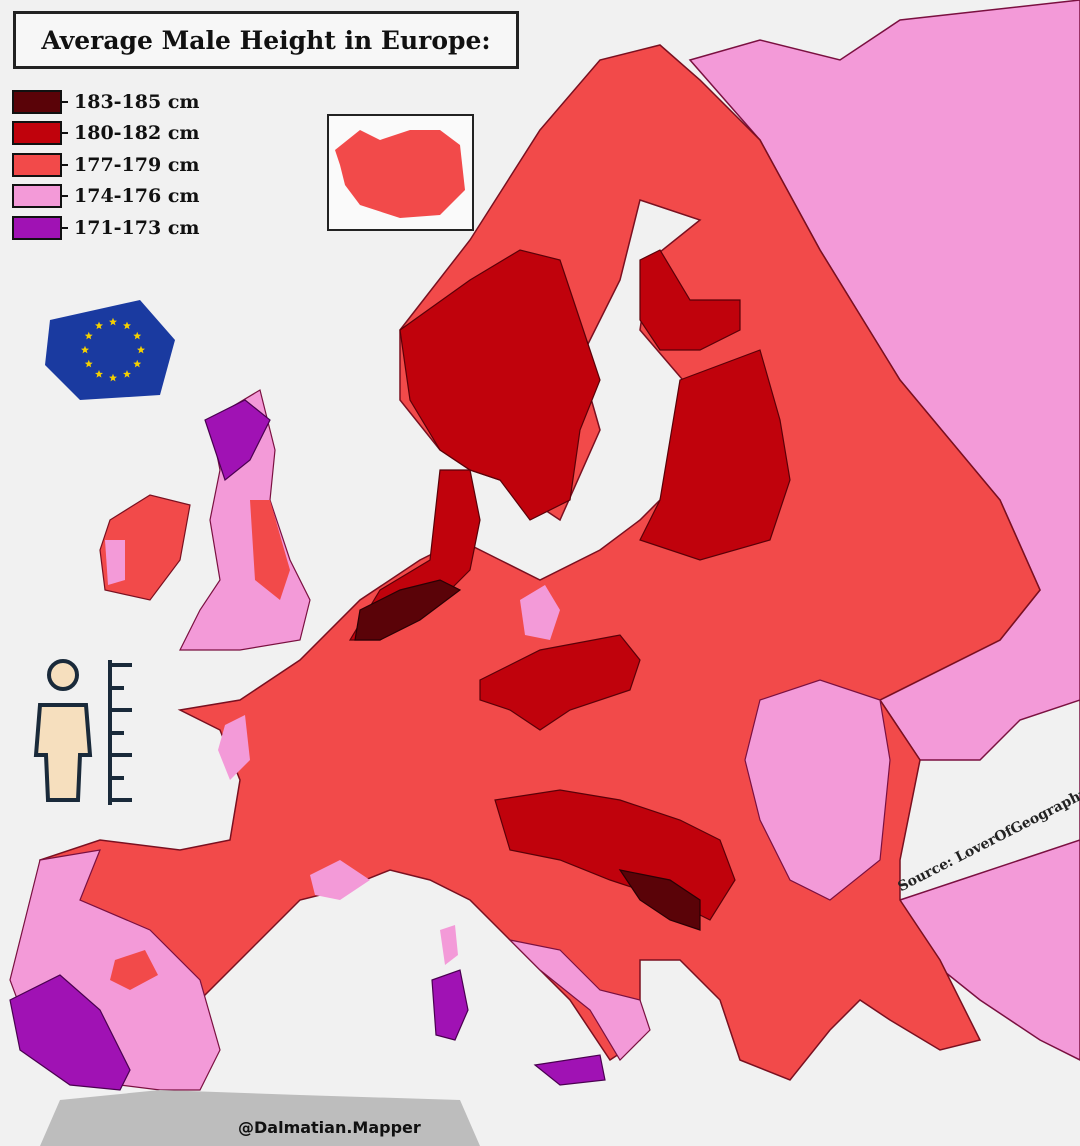 The height and width of the screenshot is (1146, 1080). I want to click on region-180-baltics, so click(715, 455).